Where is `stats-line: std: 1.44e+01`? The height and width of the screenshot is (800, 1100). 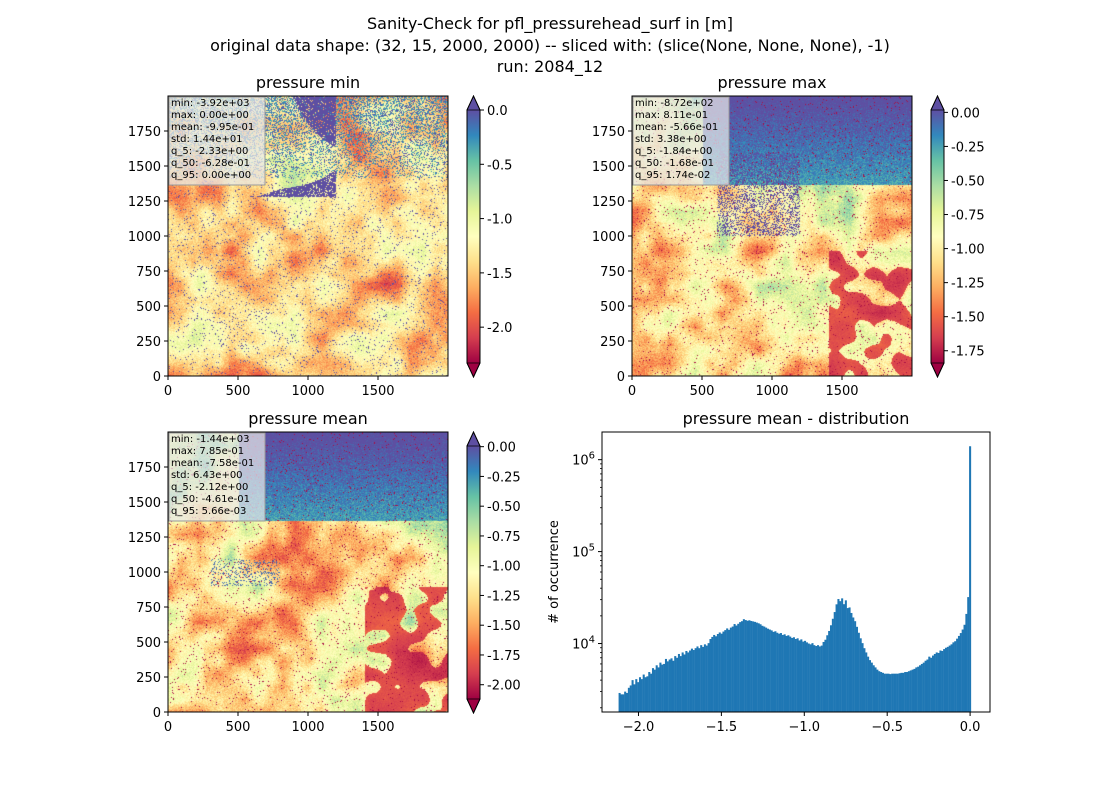
stats-line: std: 1.44e+01 is located at coordinates (207, 139).